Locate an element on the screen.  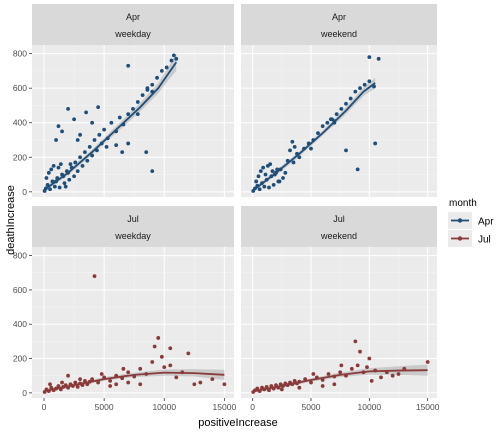
legend-item-apr: Apr is located at coordinates (471, 220).